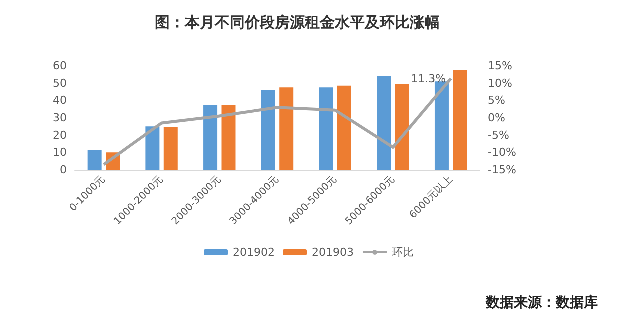 This screenshot has height=325, width=618. What do you see at coordinates (60, 101) in the screenshot?
I see `y-tick-label: 40` at bounding box center [60, 101].